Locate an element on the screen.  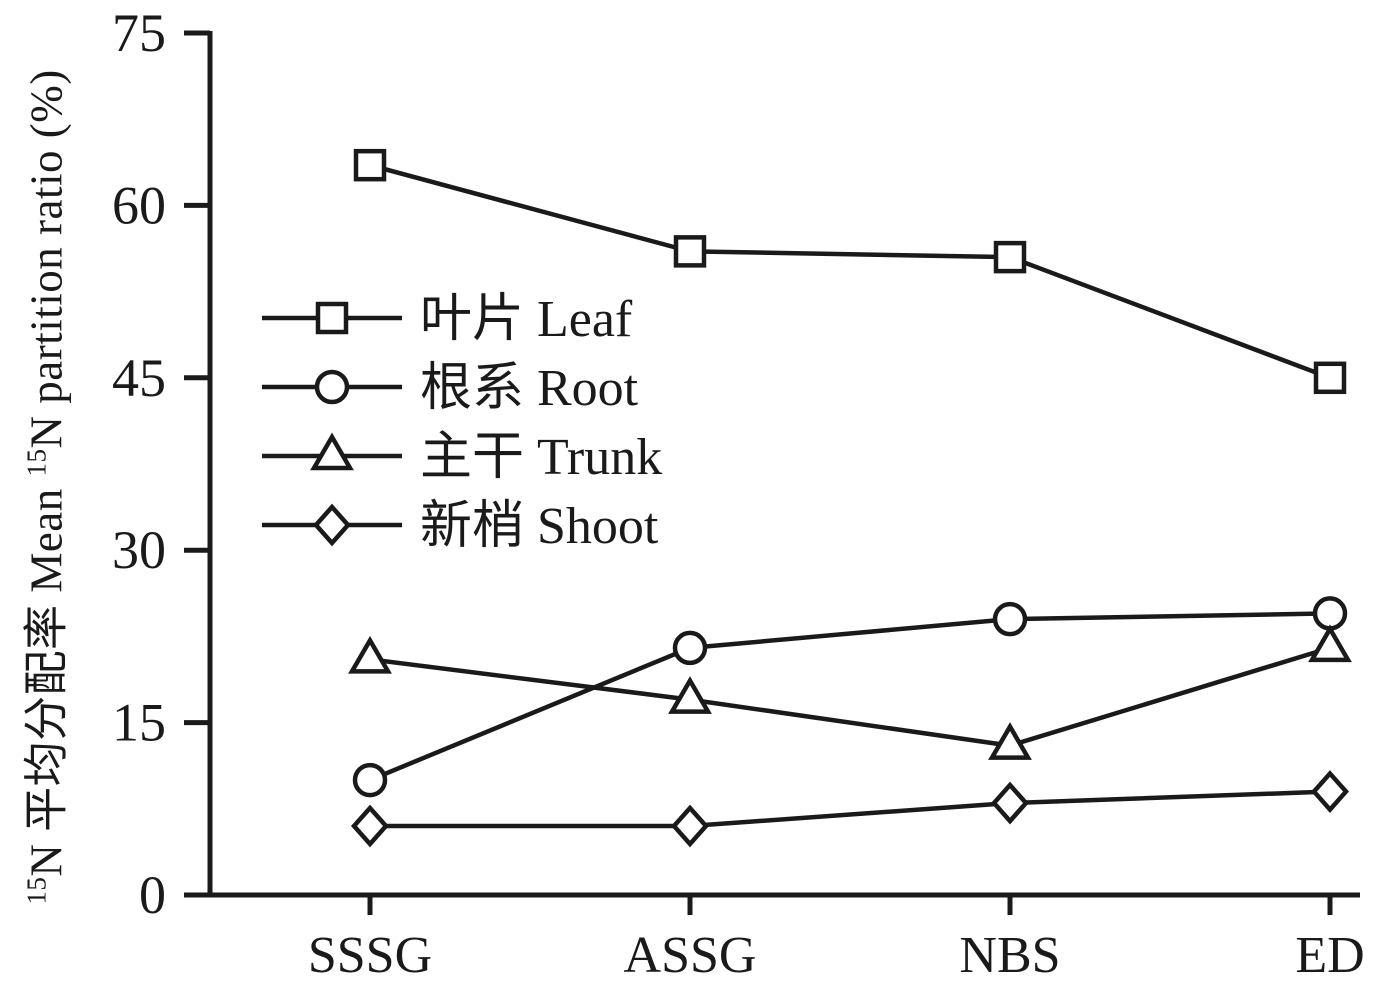
y-tick-label: 0 is located at coordinates (152, 895).